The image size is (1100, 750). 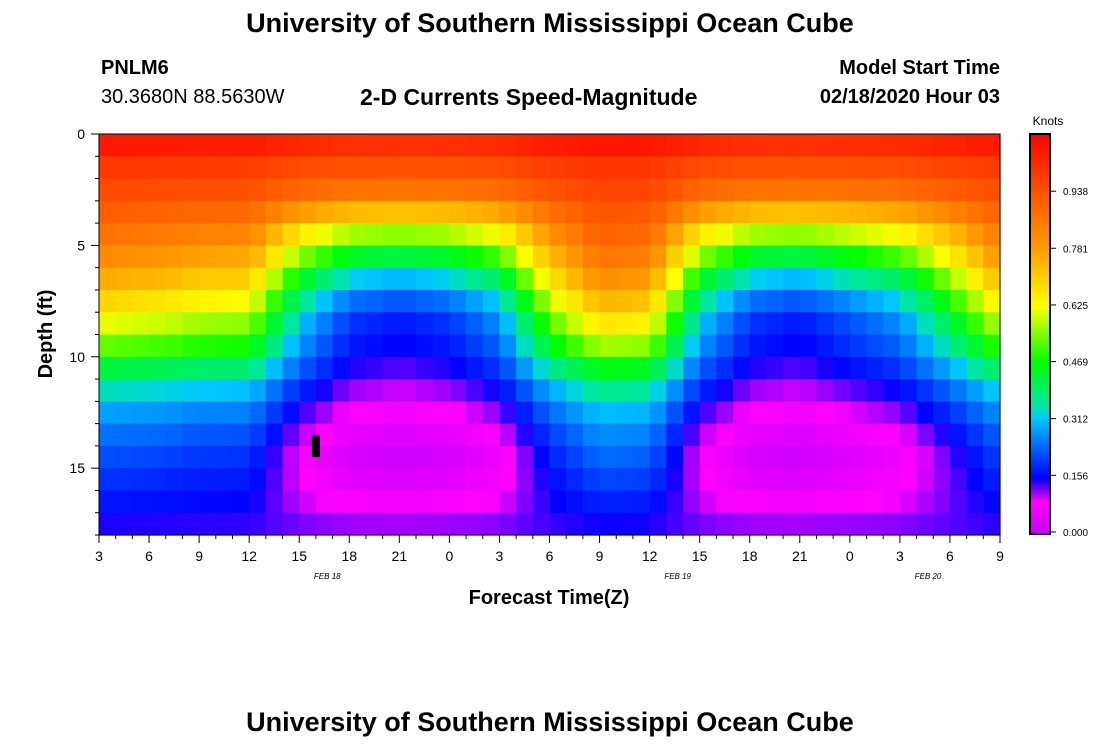 I want to click on x-date-label: FEB 18, so click(x=327, y=576).